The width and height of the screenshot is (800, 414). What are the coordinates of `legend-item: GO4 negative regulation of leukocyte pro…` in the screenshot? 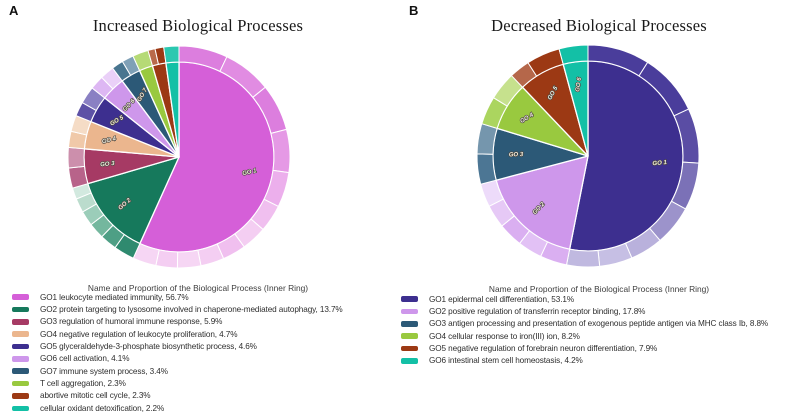 It's located at (177, 334).